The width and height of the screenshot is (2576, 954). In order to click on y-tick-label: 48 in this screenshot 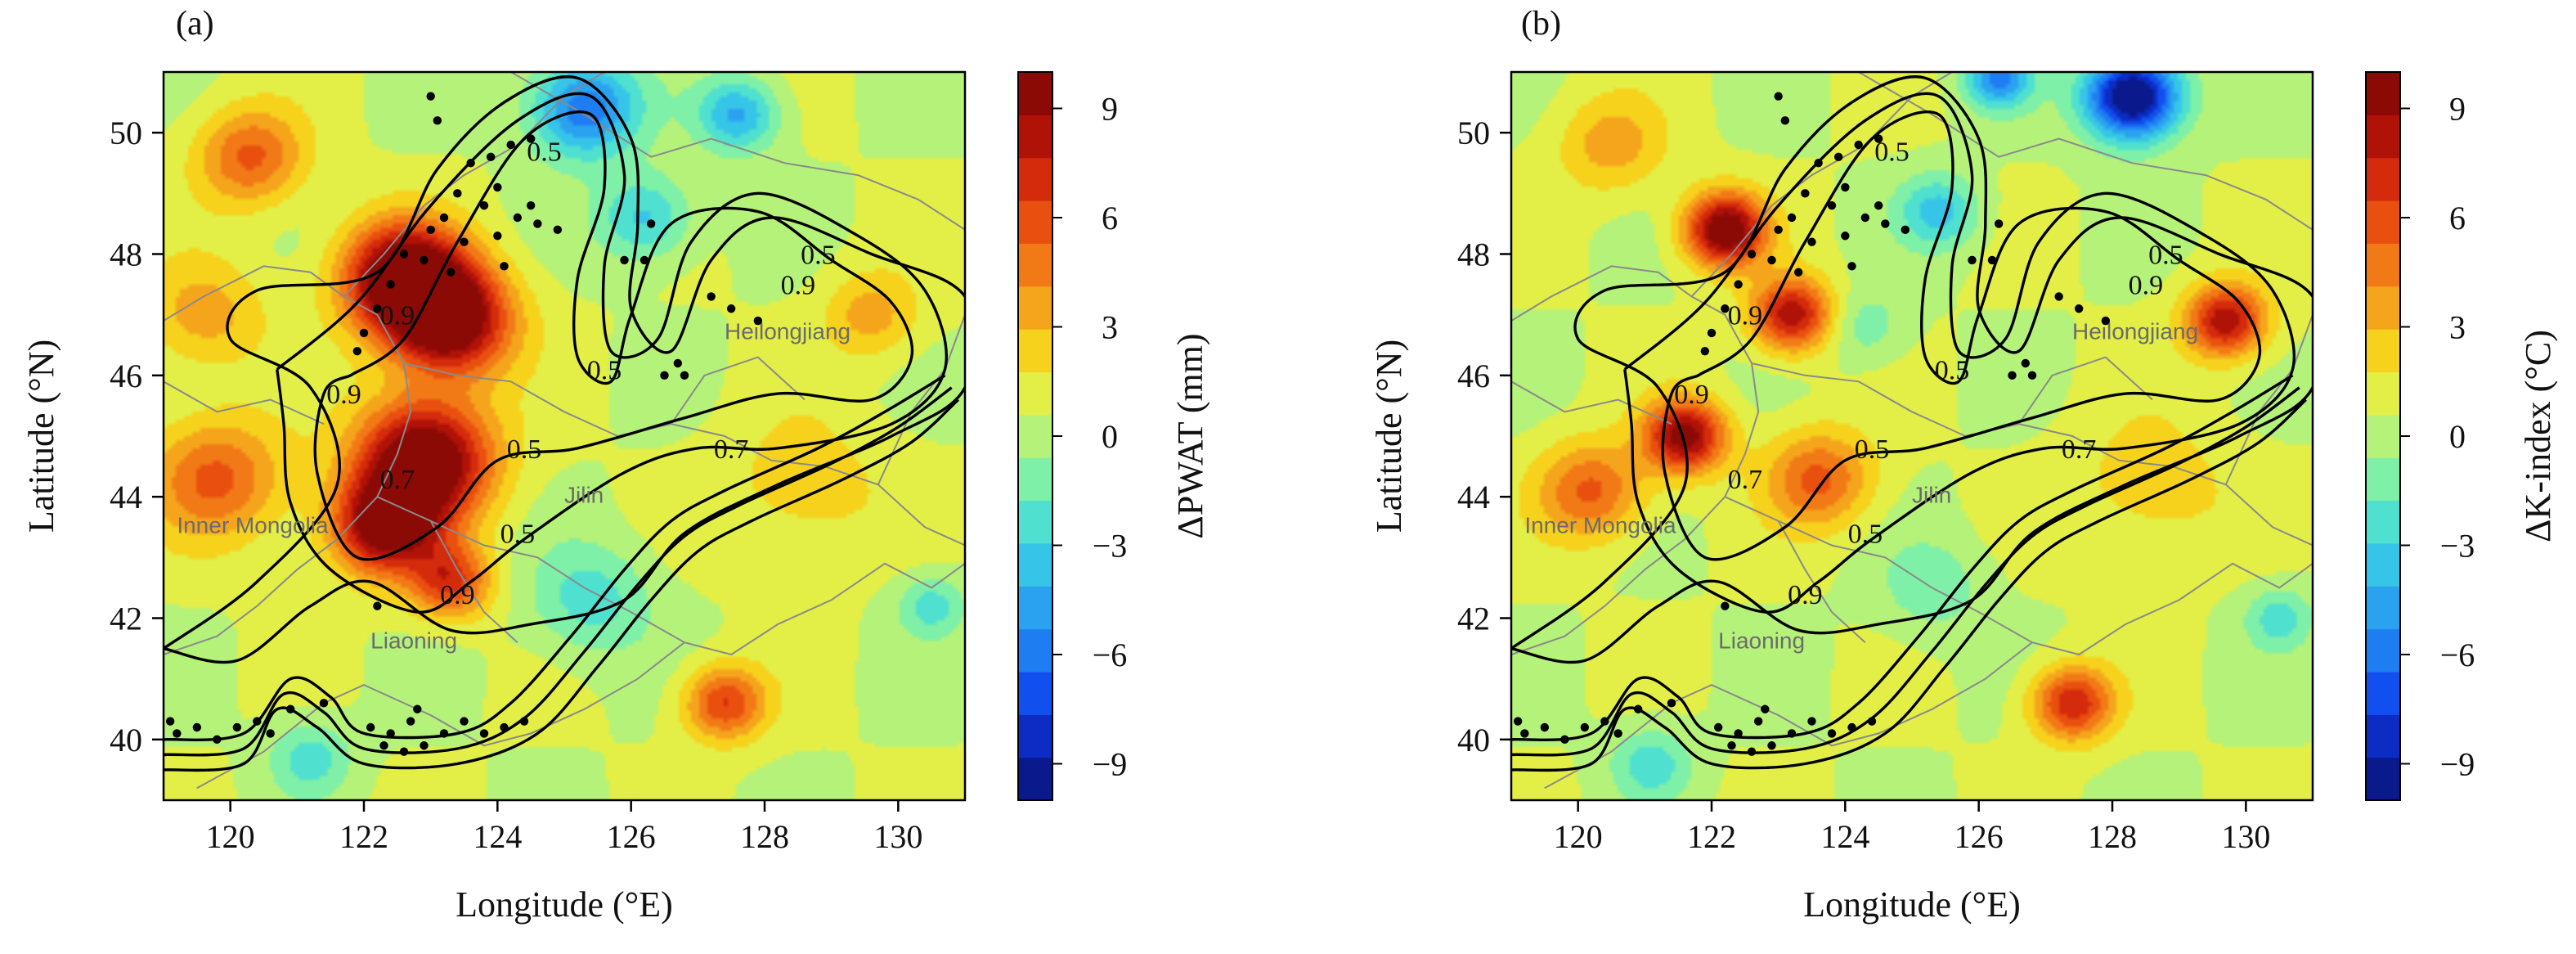, I will do `click(1473, 255)`.